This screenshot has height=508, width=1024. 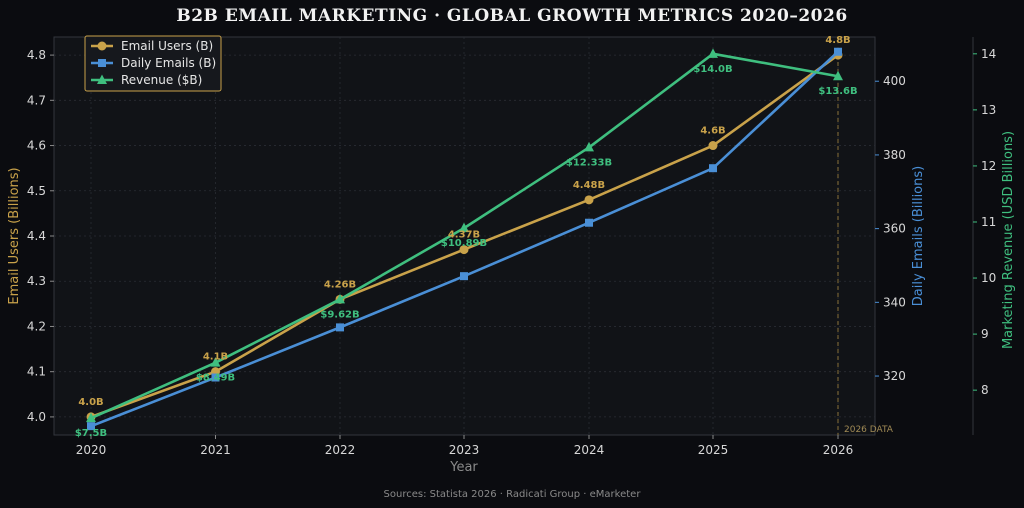 What do you see at coordinates (215, 450) in the screenshot?
I see `x-tick-label: 2021` at bounding box center [215, 450].